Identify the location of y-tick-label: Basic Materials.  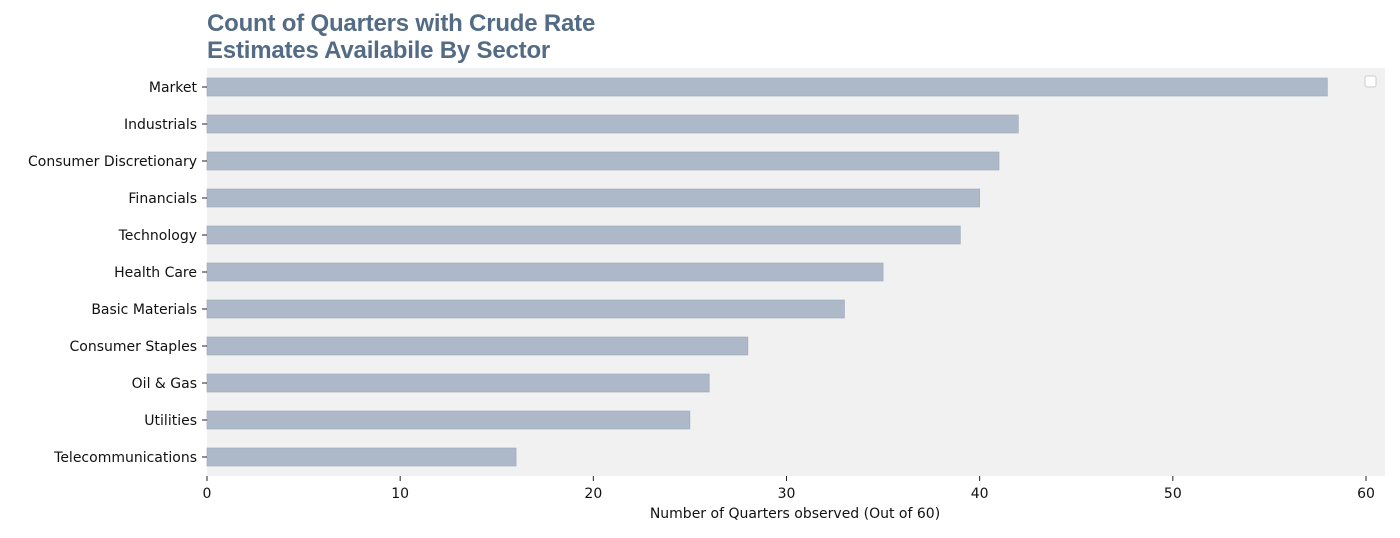
(144, 310).